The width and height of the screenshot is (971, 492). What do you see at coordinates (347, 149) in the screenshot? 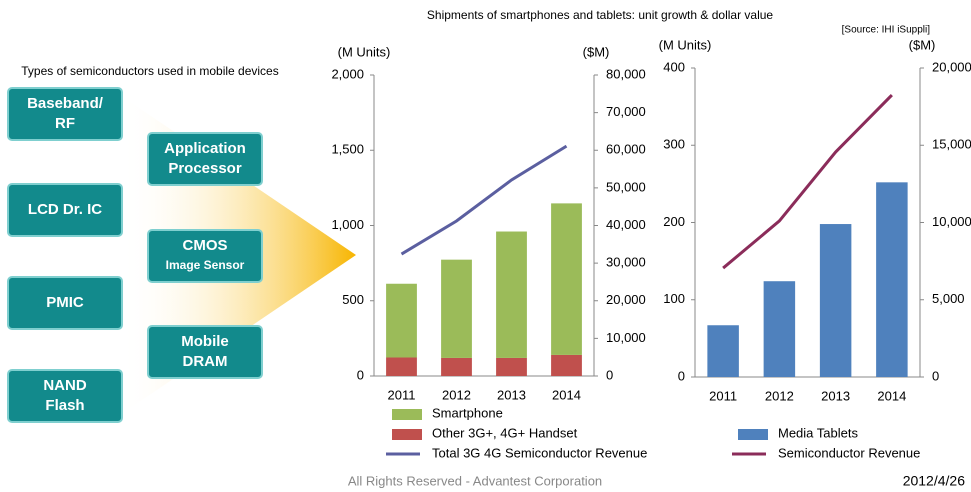
I see `y-tick-label: 1,500` at bounding box center [347, 149].